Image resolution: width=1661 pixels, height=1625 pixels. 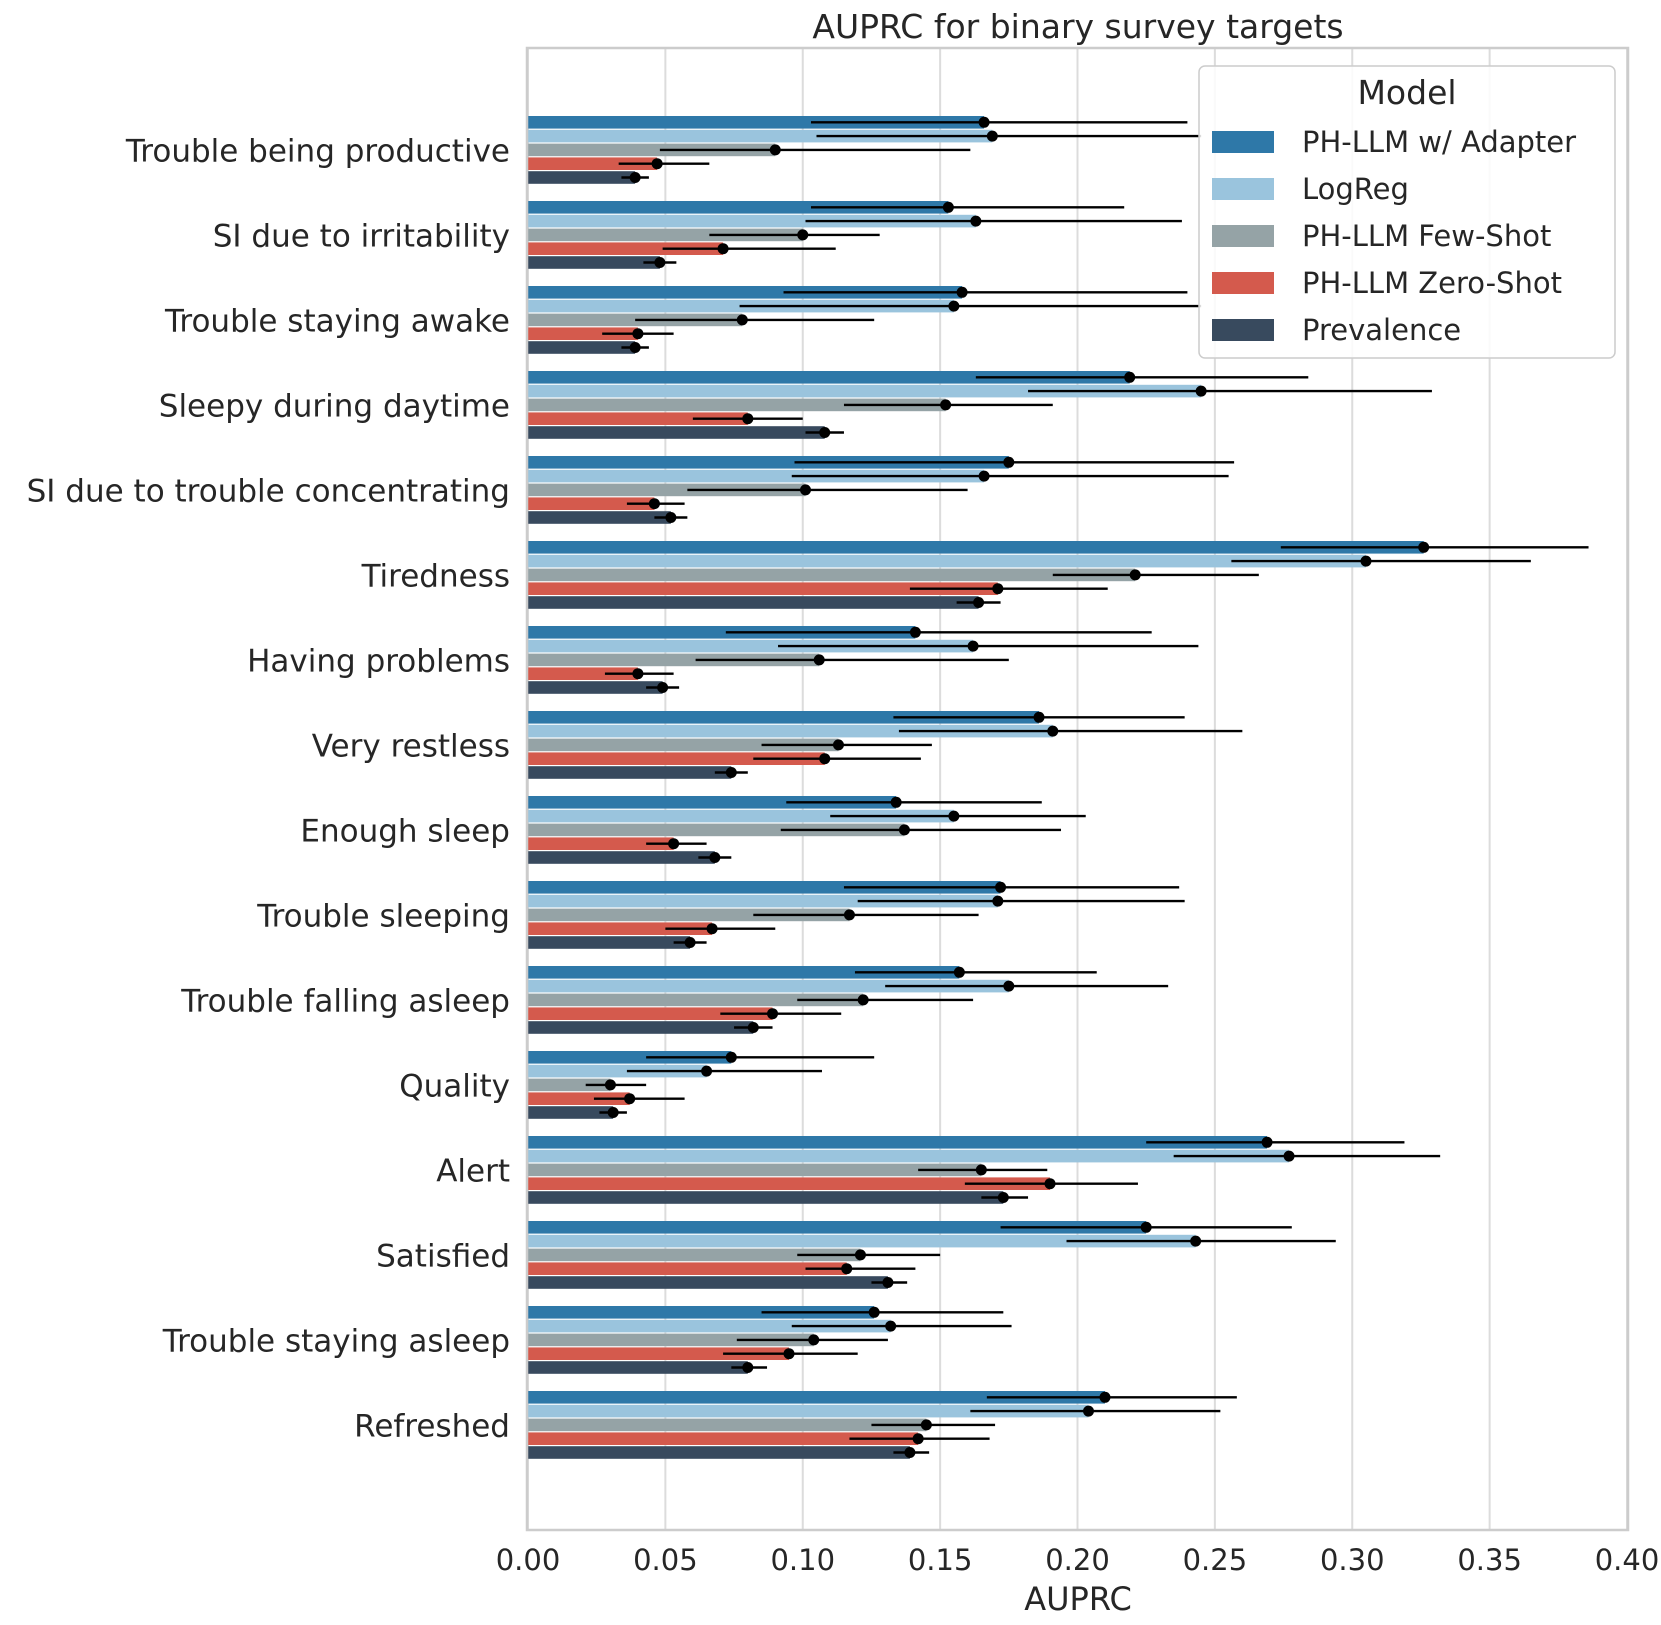 What do you see at coordinates (435, 577) in the screenshot?
I see `category-label: Tiredness` at bounding box center [435, 577].